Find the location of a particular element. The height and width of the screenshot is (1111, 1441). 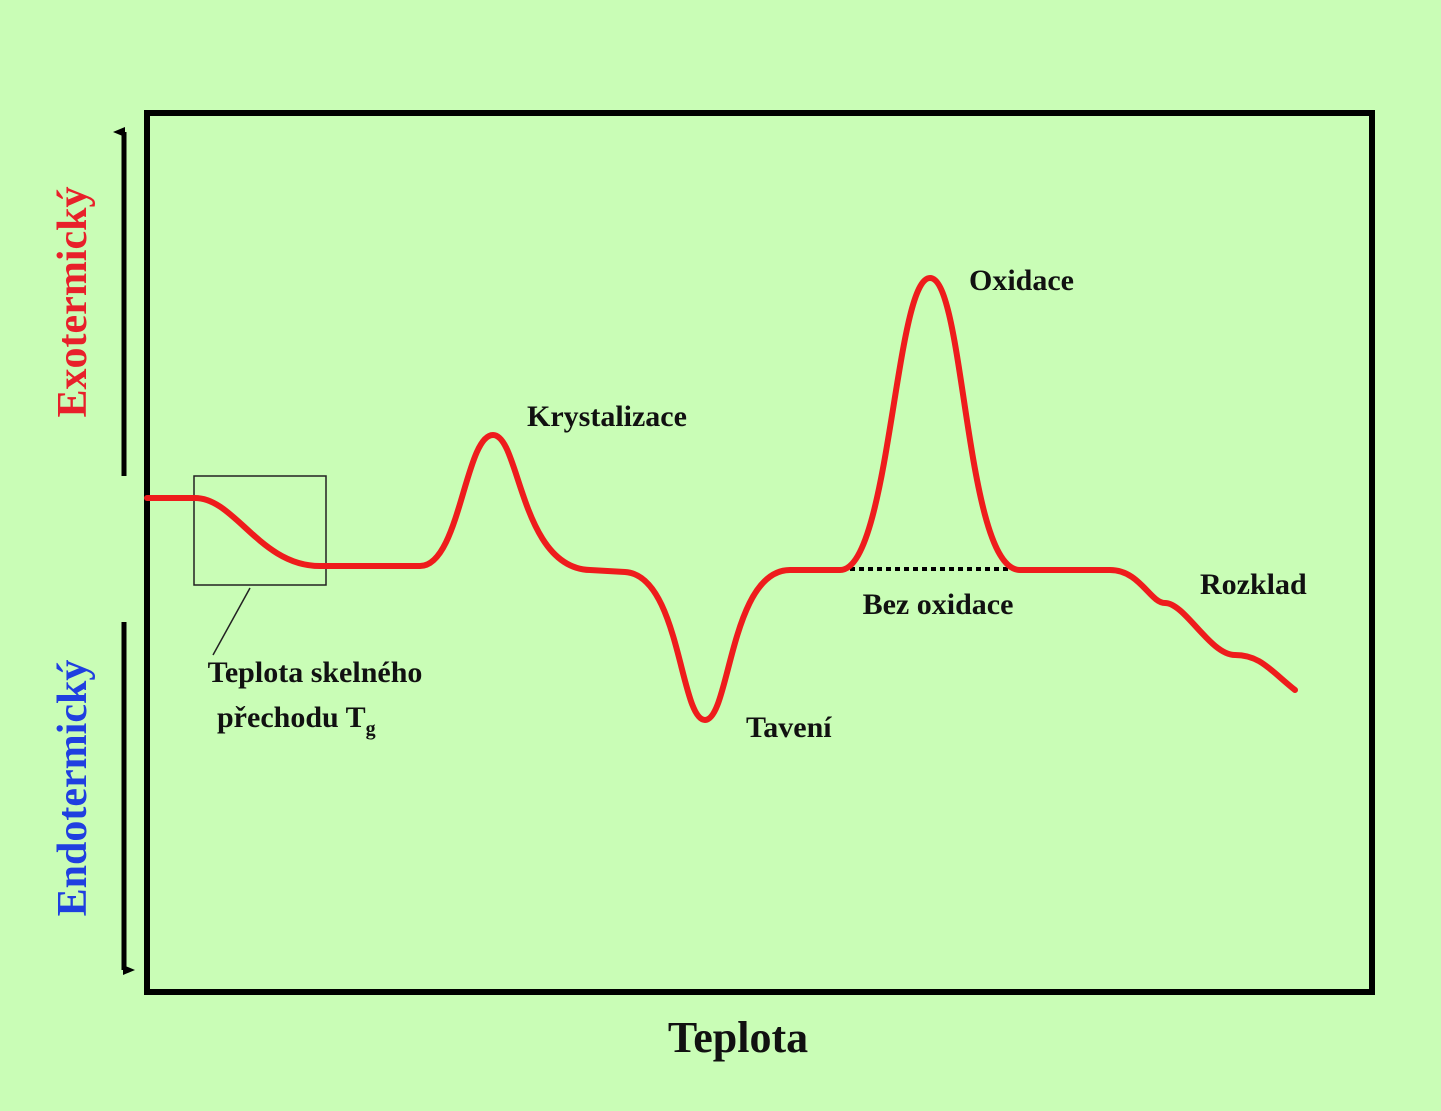

x-axis-label: Teplota is located at coordinates (738, 1037).